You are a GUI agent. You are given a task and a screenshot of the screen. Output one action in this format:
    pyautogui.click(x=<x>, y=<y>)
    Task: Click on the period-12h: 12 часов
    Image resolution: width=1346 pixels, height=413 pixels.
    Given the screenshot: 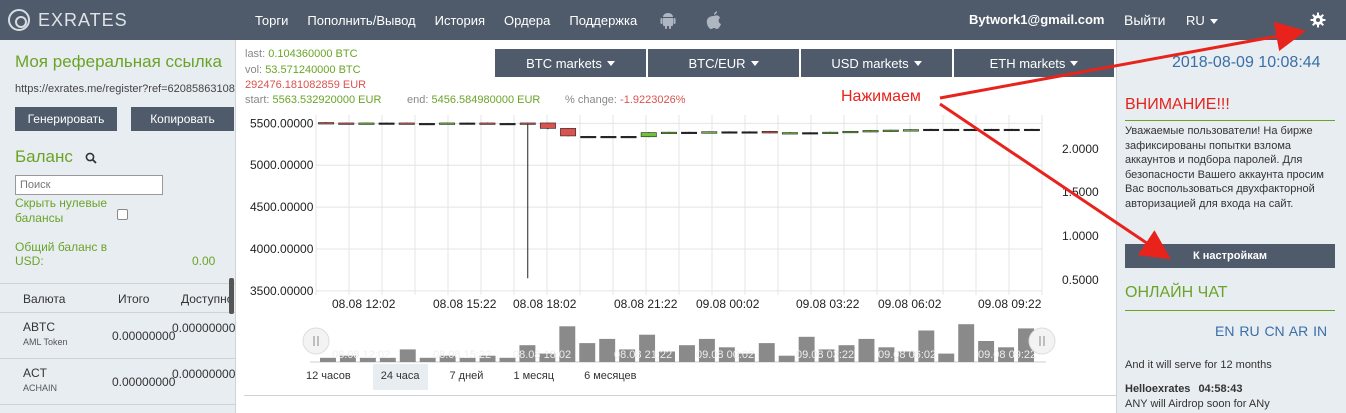 What is the action you would take?
    pyautogui.click(x=328, y=376)
    